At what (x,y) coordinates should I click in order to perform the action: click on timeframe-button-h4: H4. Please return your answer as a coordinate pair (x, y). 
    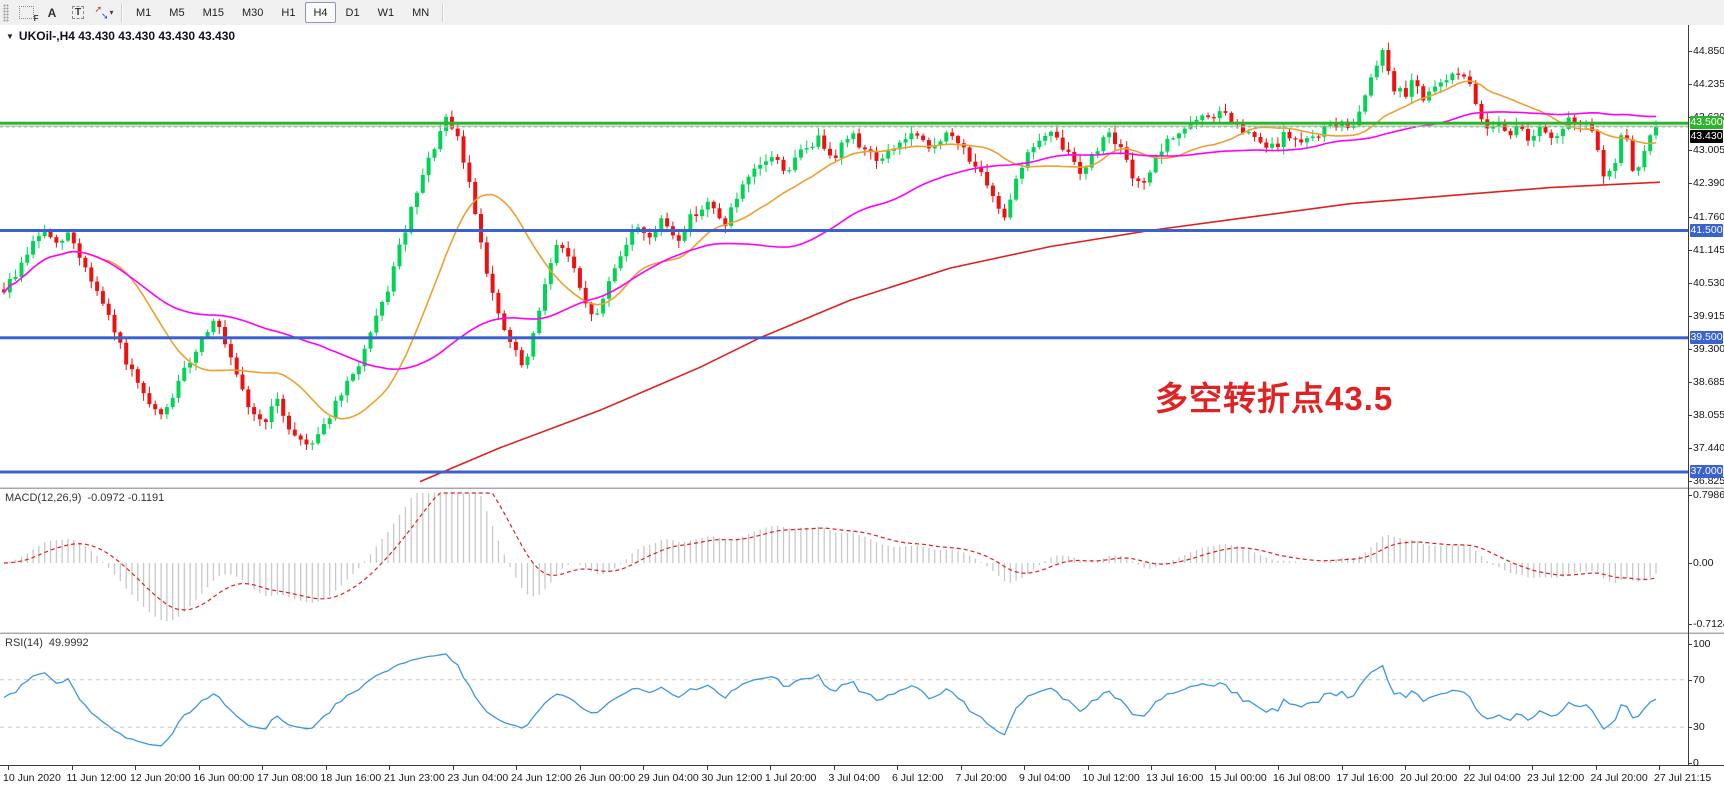
    Looking at the image, I should click on (320, 12).